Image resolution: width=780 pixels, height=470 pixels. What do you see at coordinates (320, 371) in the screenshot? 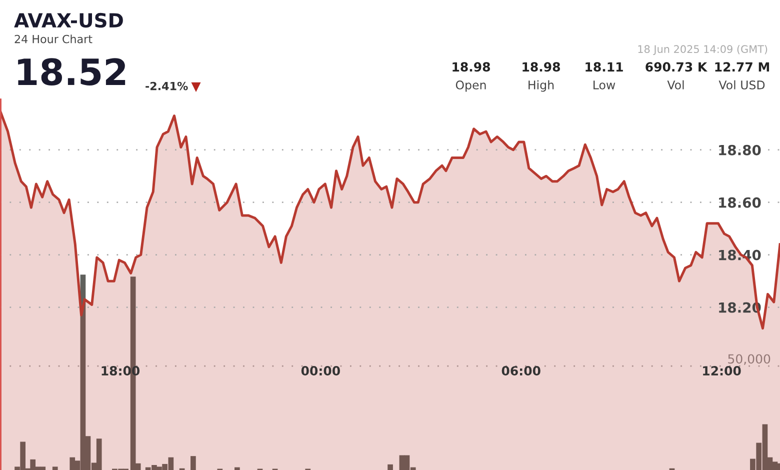
I see `x-tick-label: 00:00` at bounding box center [320, 371].